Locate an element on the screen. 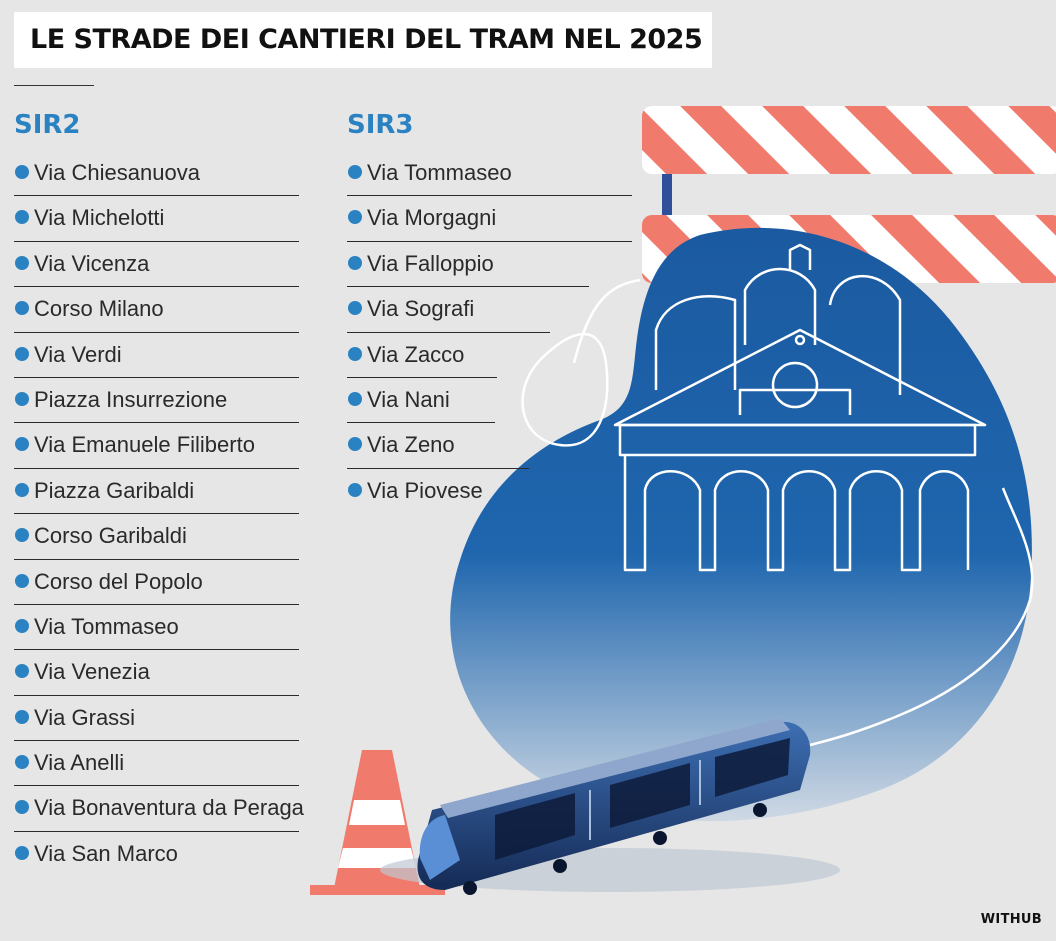 The height and width of the screenshot is (941, 1056). list-item: Via Verdi is located at coordinates (156, 355).